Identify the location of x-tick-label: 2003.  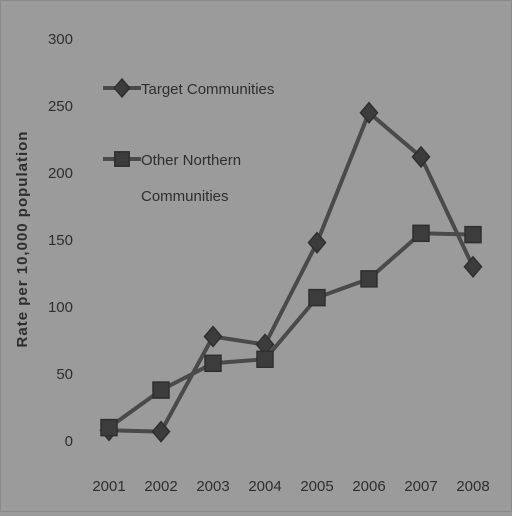
(212, 486).